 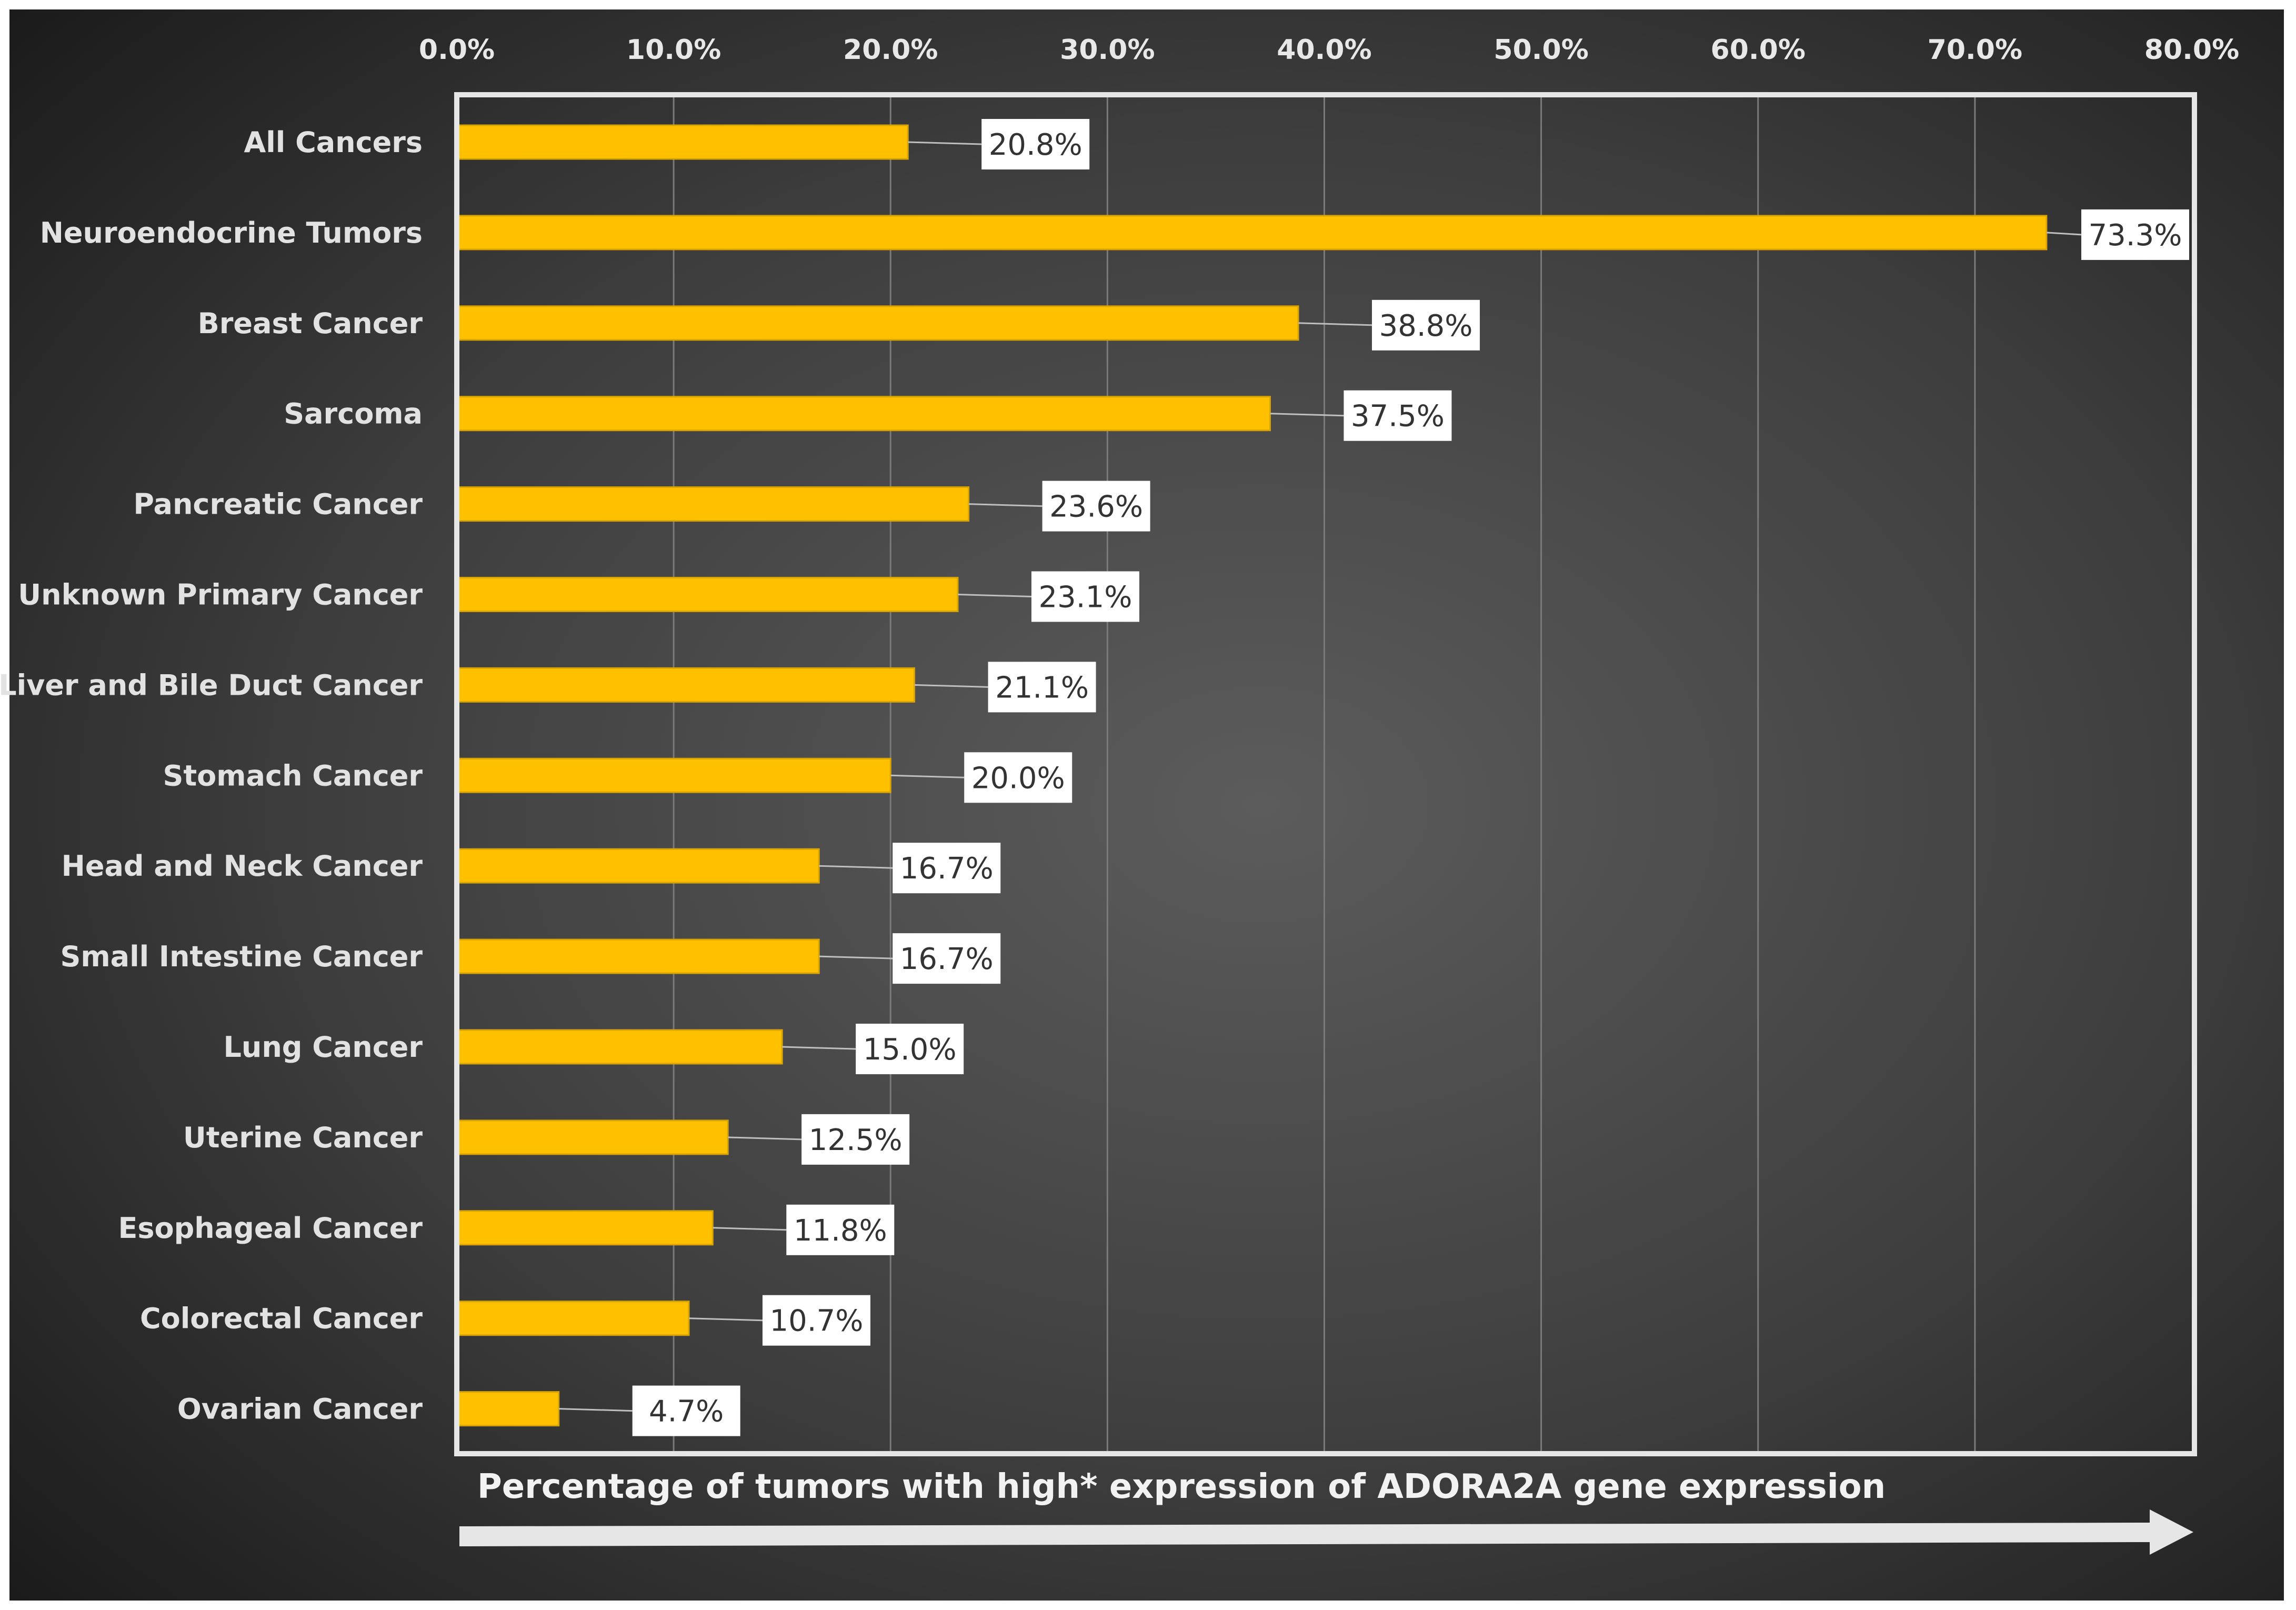 What do you see at coordinates (211, 685) in the screenshot?
I see `category-label: Liver and Bile Duct Cancer` at bounding box center [211, 685].